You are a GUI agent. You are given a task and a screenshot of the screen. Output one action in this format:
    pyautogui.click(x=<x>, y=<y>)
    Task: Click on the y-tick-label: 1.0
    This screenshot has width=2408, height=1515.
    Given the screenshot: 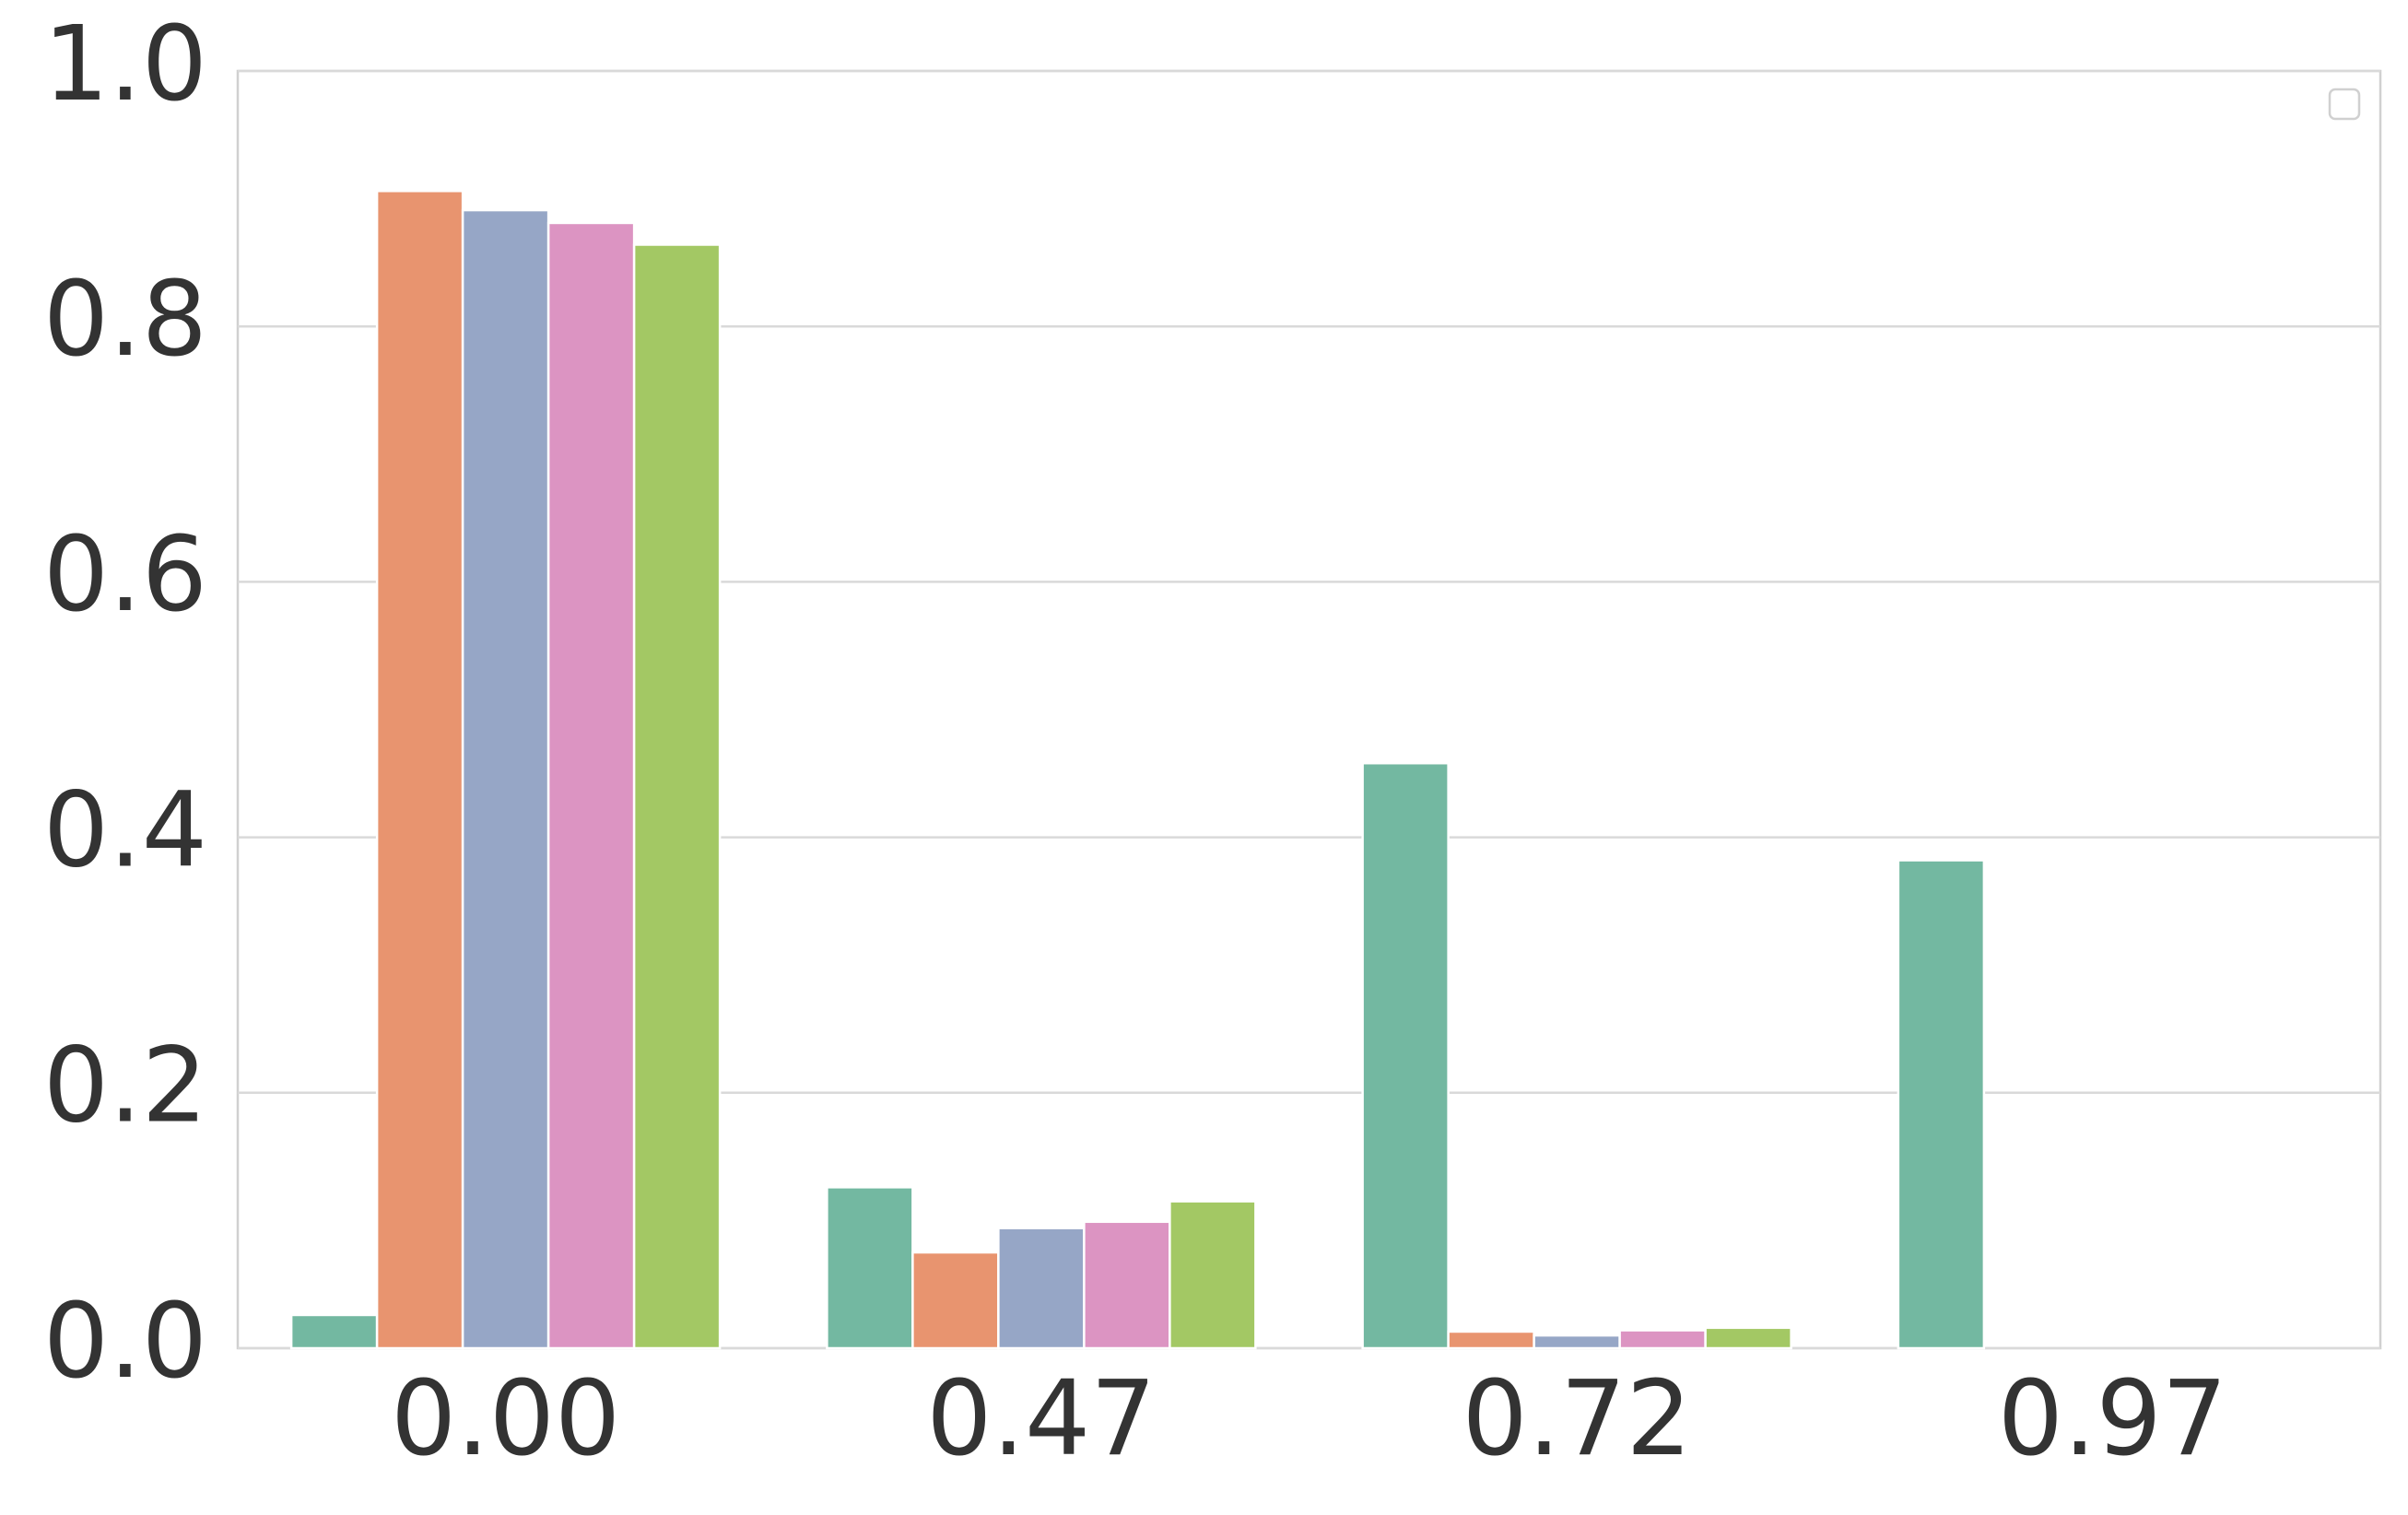 What is the action you would take?
    pyautogui.click(x=125, y=64)
    